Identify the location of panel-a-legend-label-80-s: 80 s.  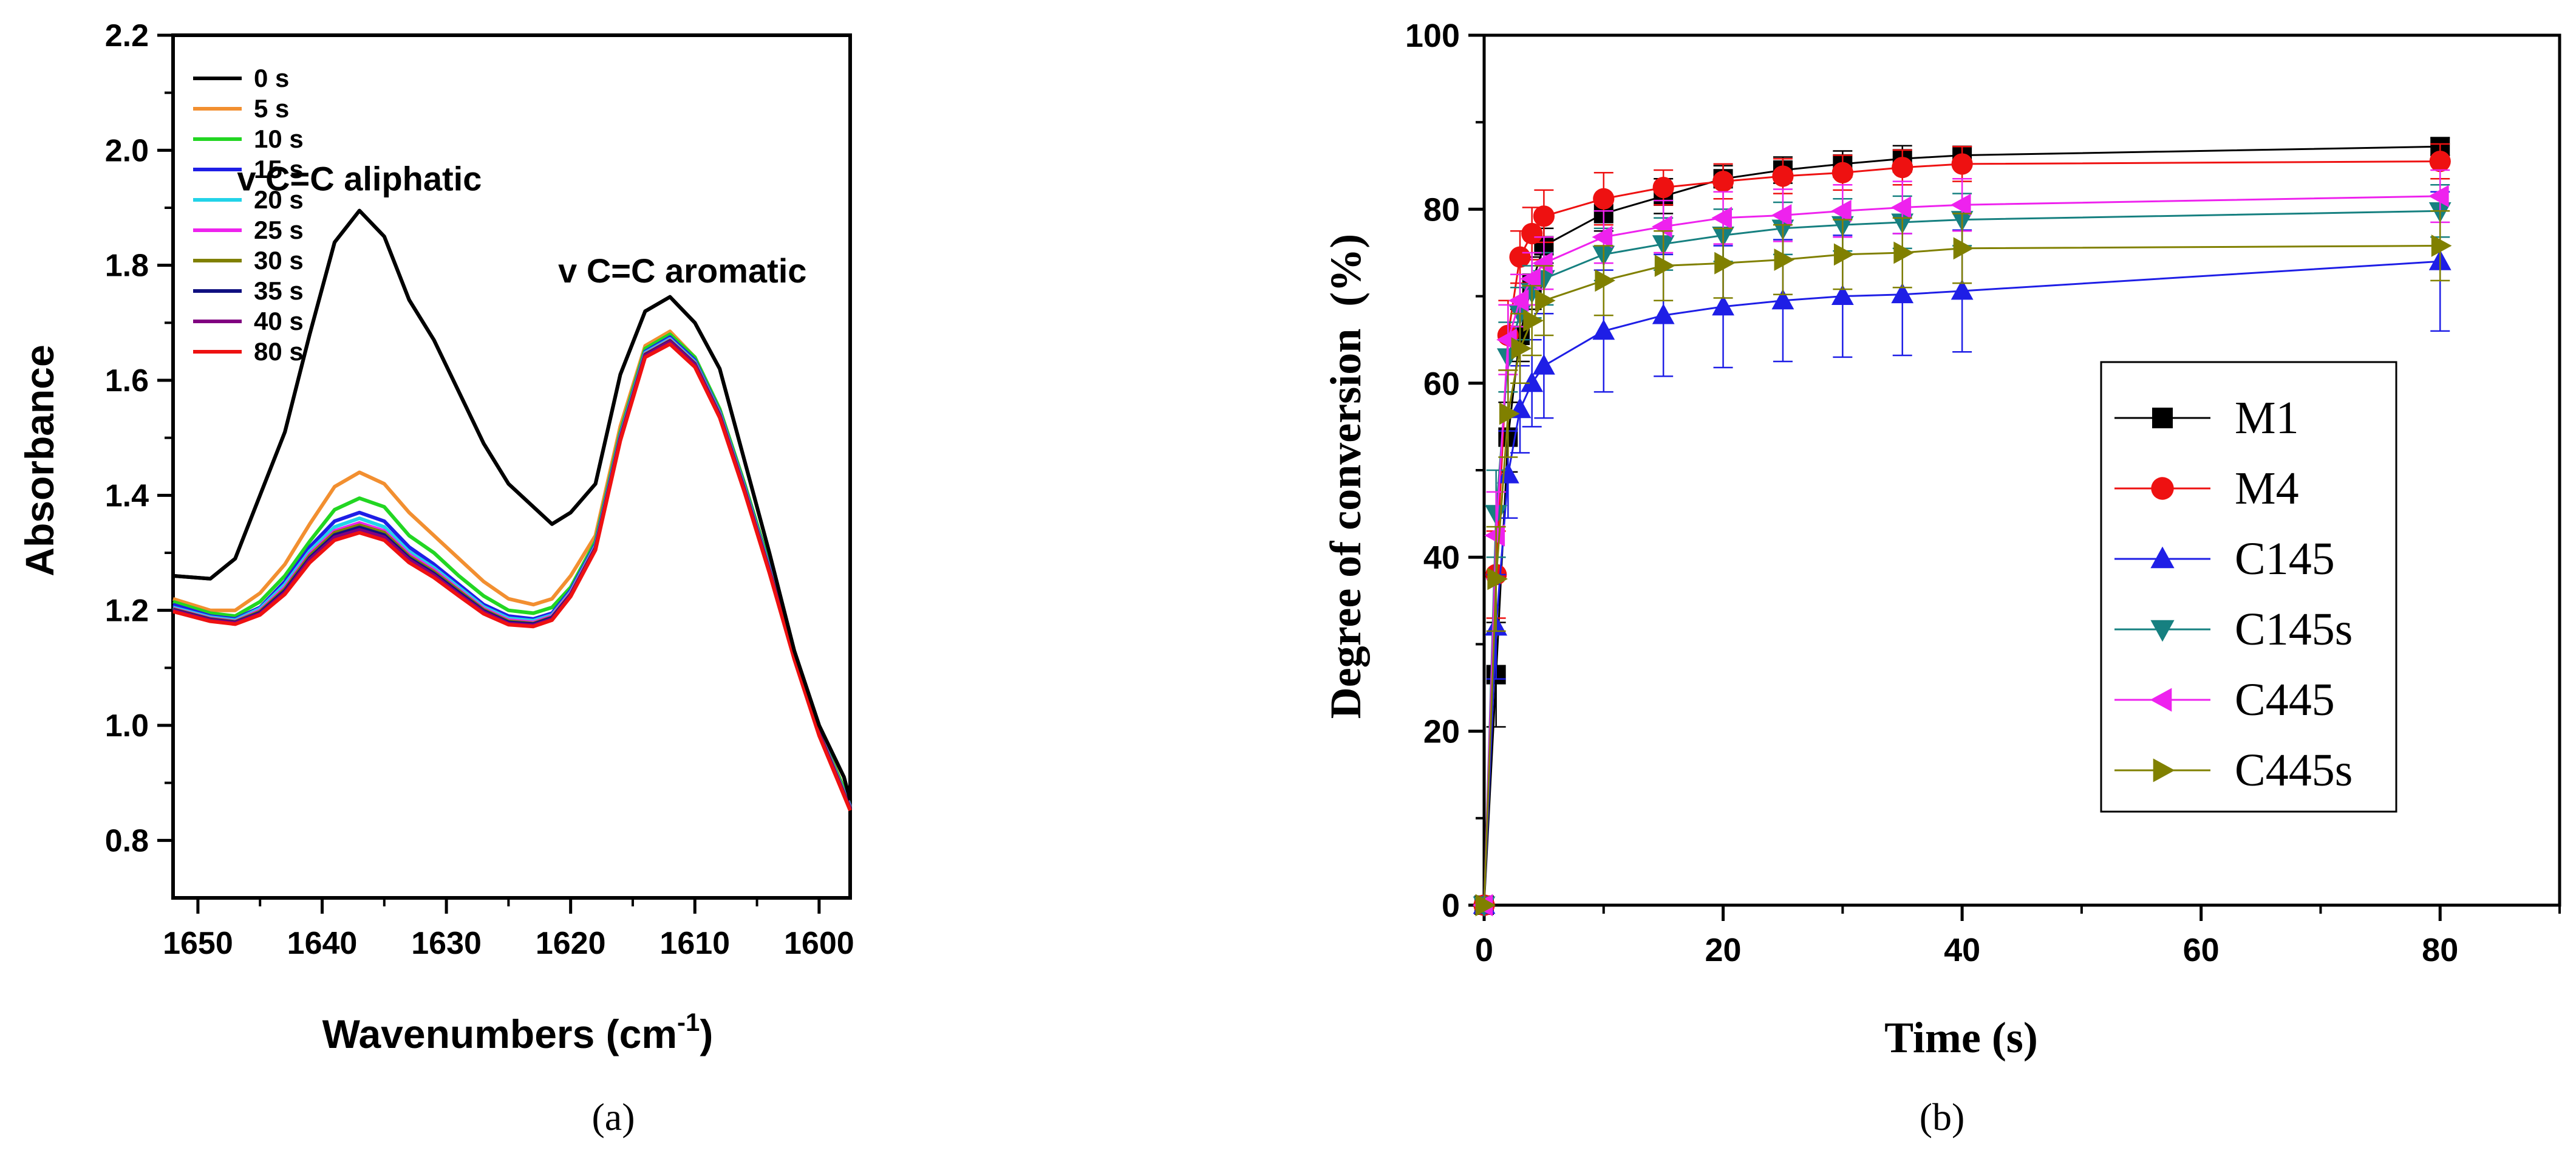
(279, 351).